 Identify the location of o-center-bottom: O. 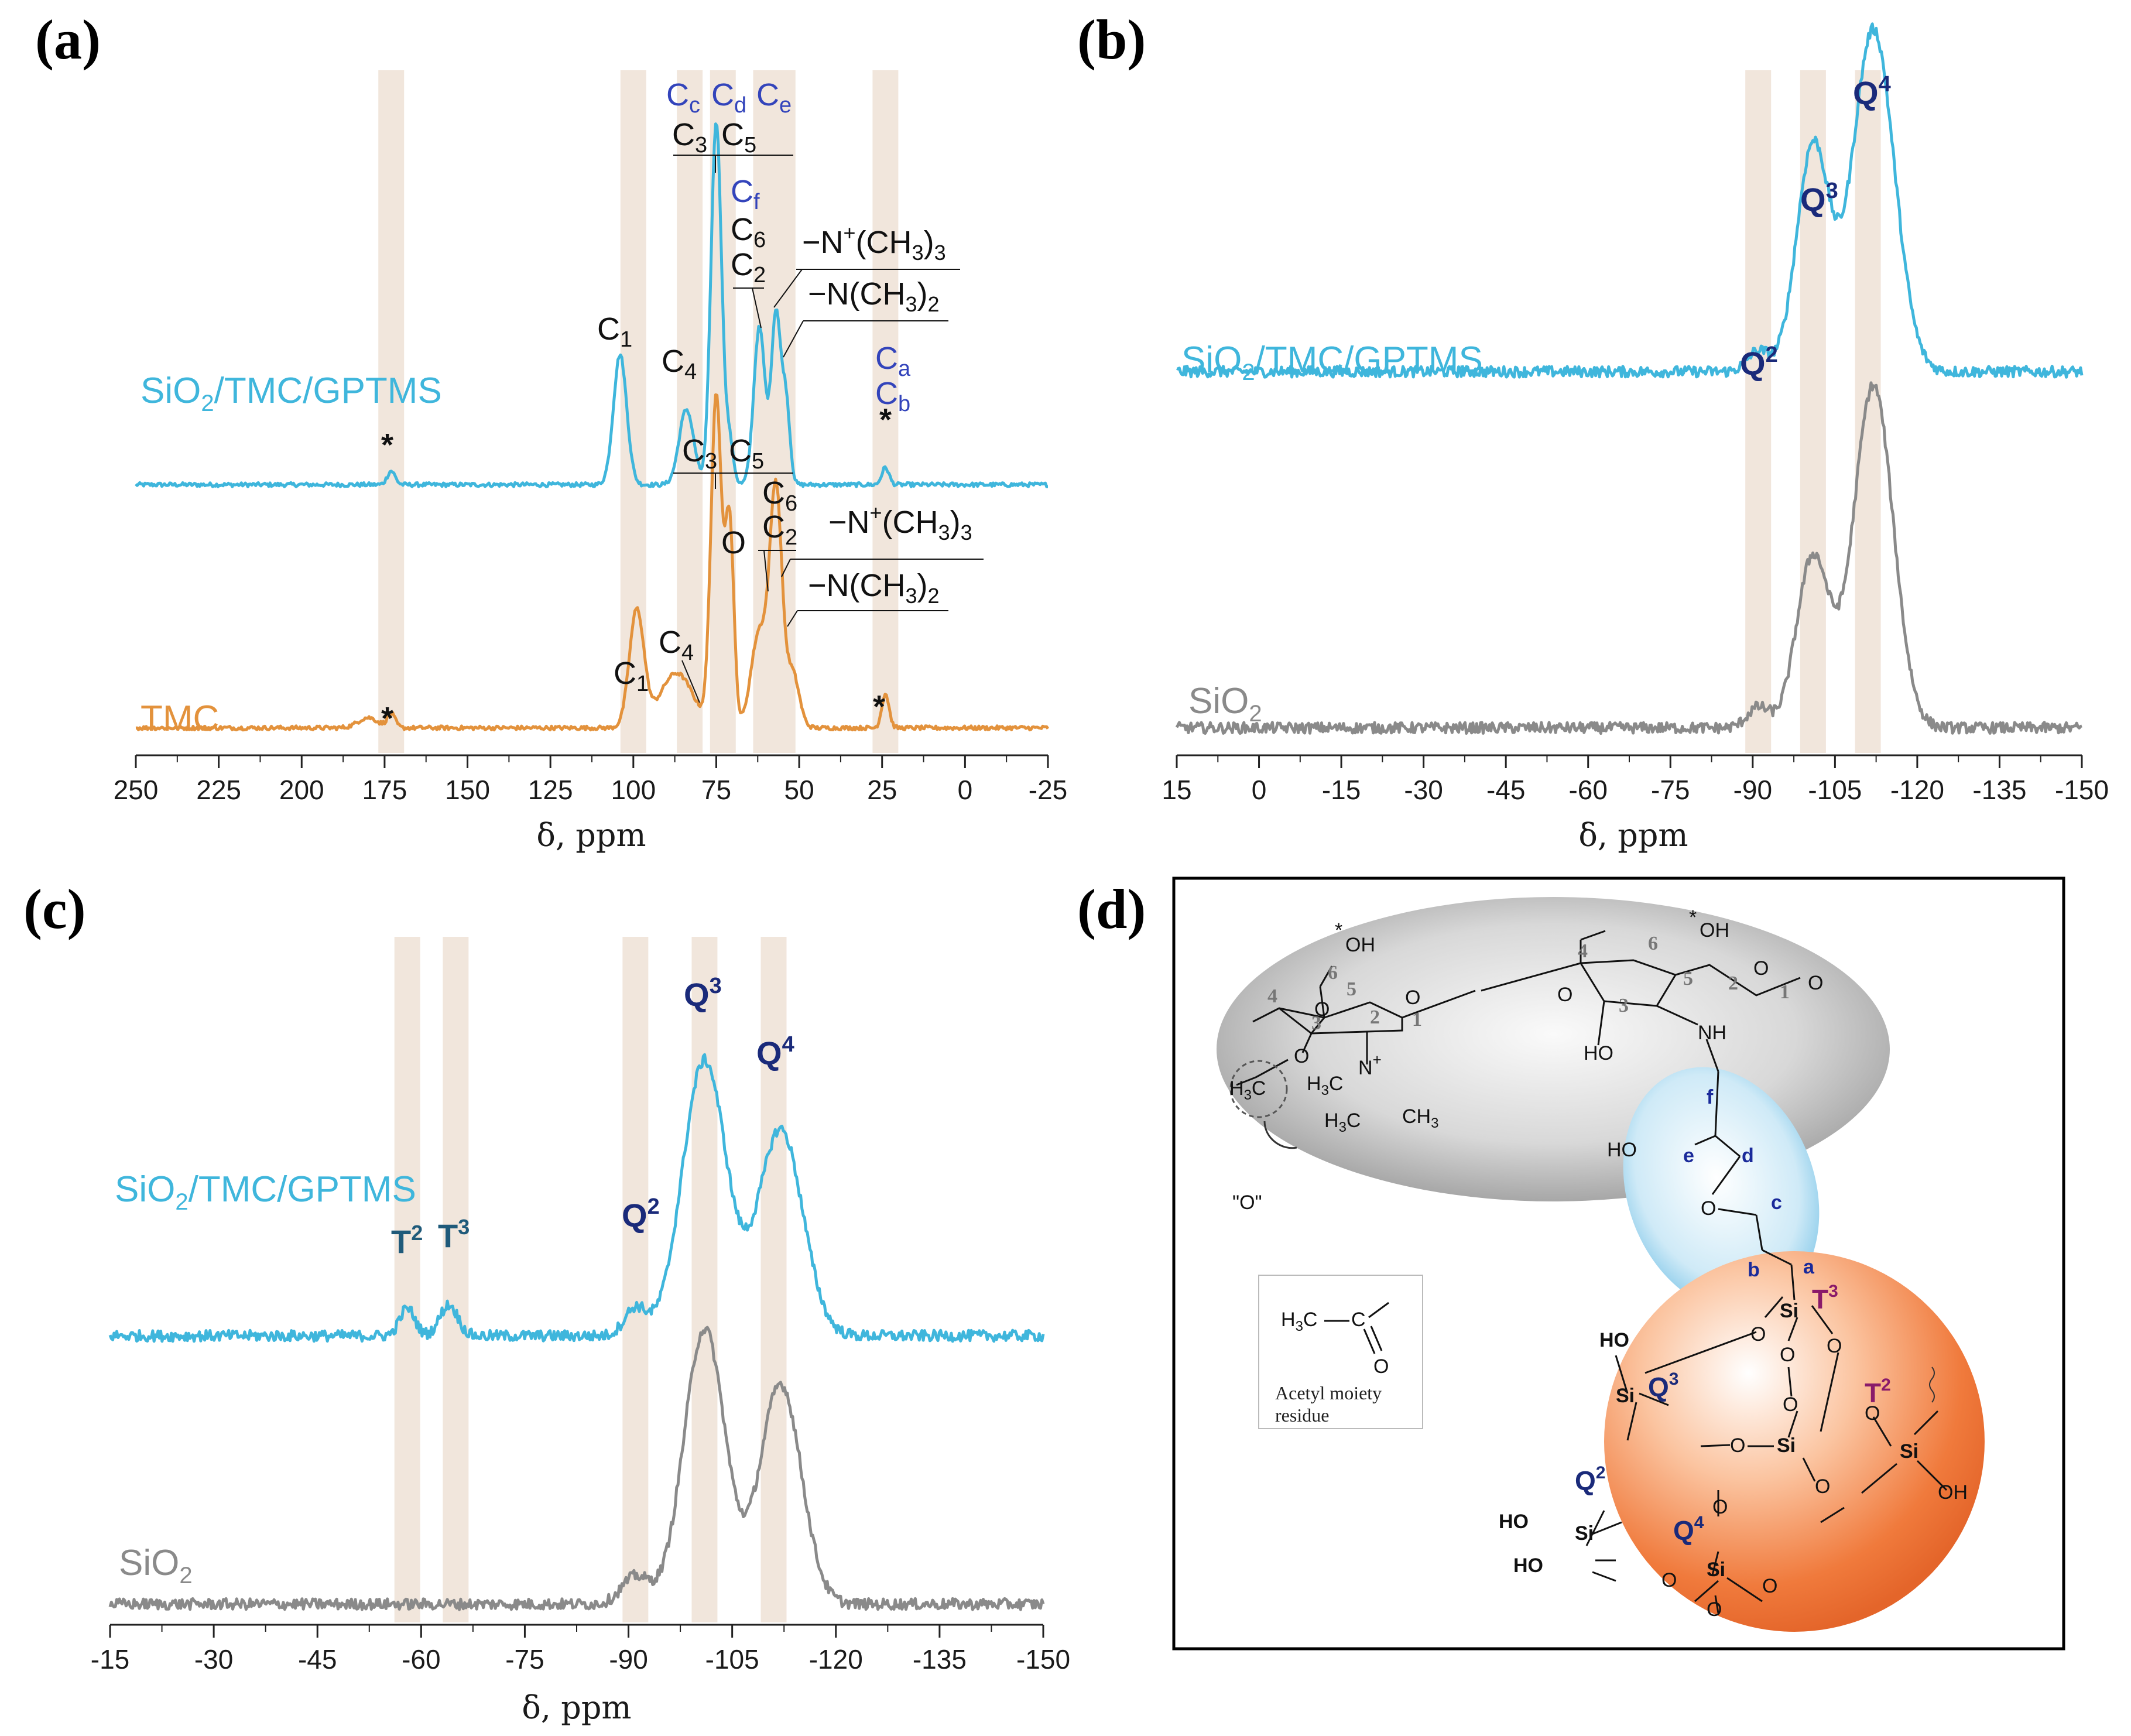
(1823, 1486).